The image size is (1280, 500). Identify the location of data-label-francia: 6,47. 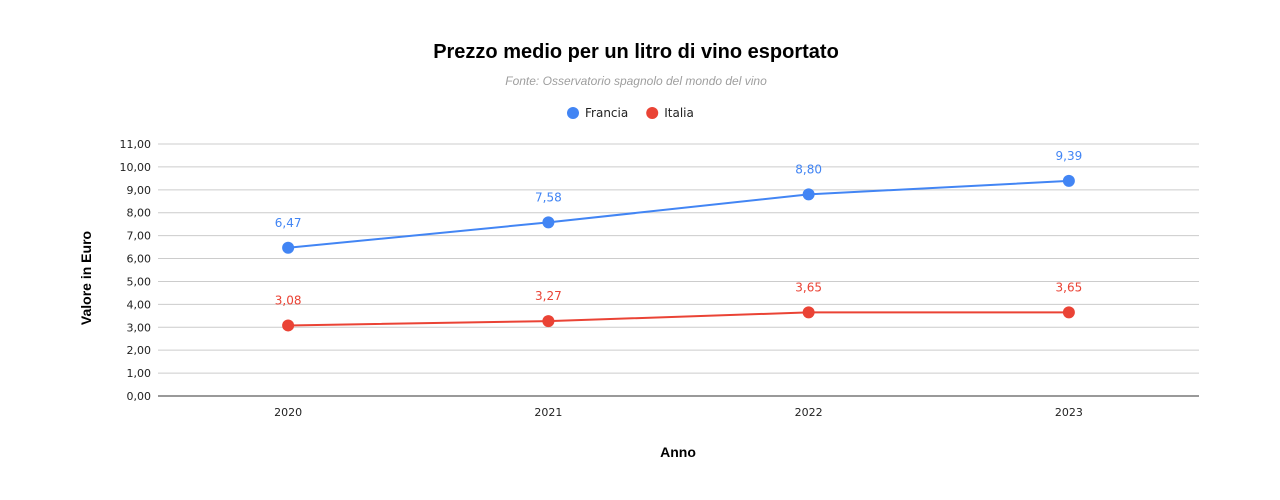
(288, 223).